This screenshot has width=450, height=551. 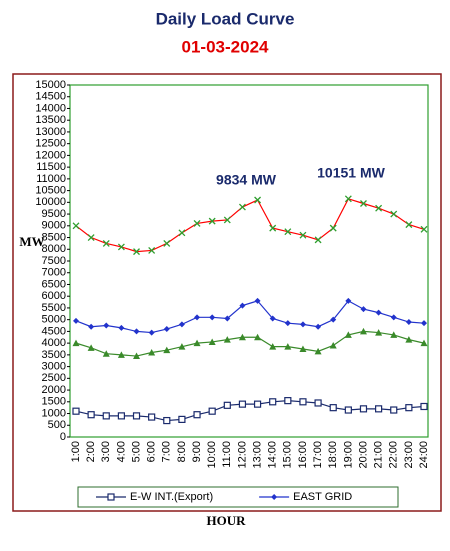 What do you see at coordinates (54, 273) in the screenshot?
I see `y-tick-label: 7000` at bounding box center [54, 273].